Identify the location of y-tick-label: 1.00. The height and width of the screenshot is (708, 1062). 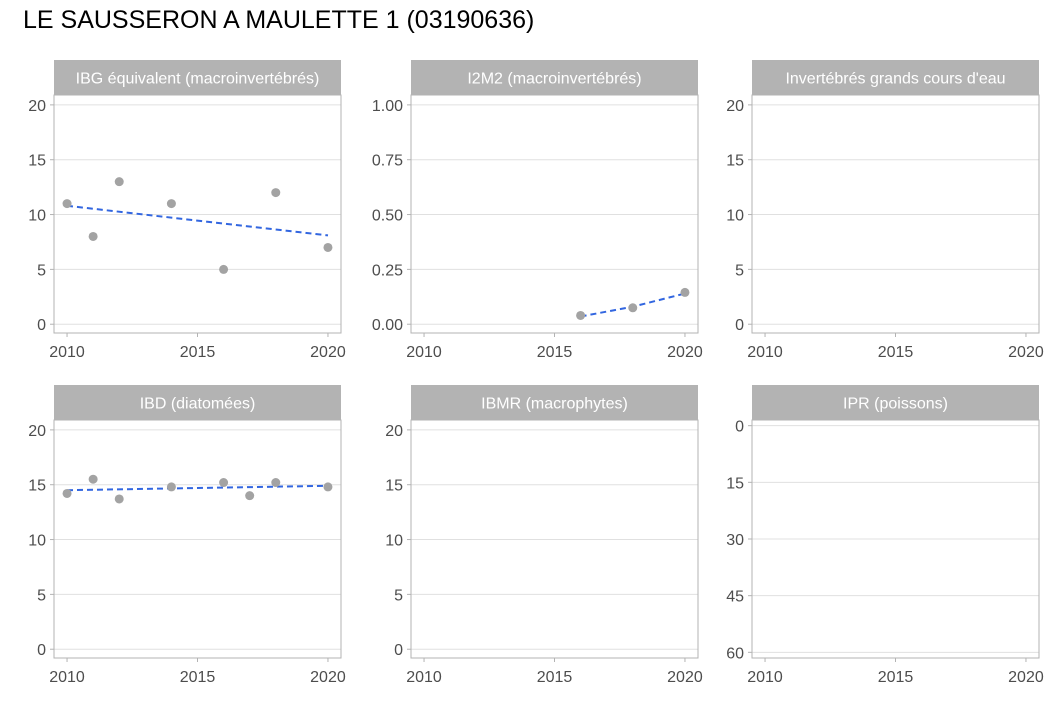
(387, 106).